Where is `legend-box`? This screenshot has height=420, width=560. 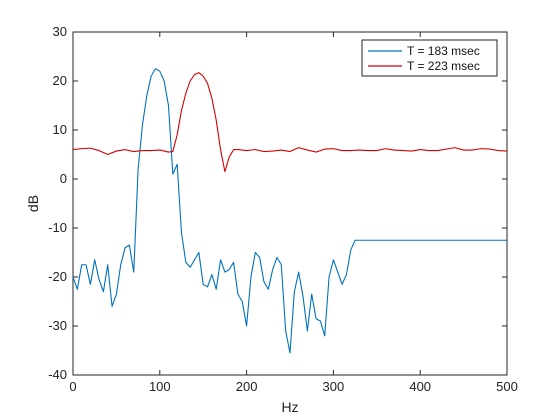
legend-box is located at coordinates (429, 58).